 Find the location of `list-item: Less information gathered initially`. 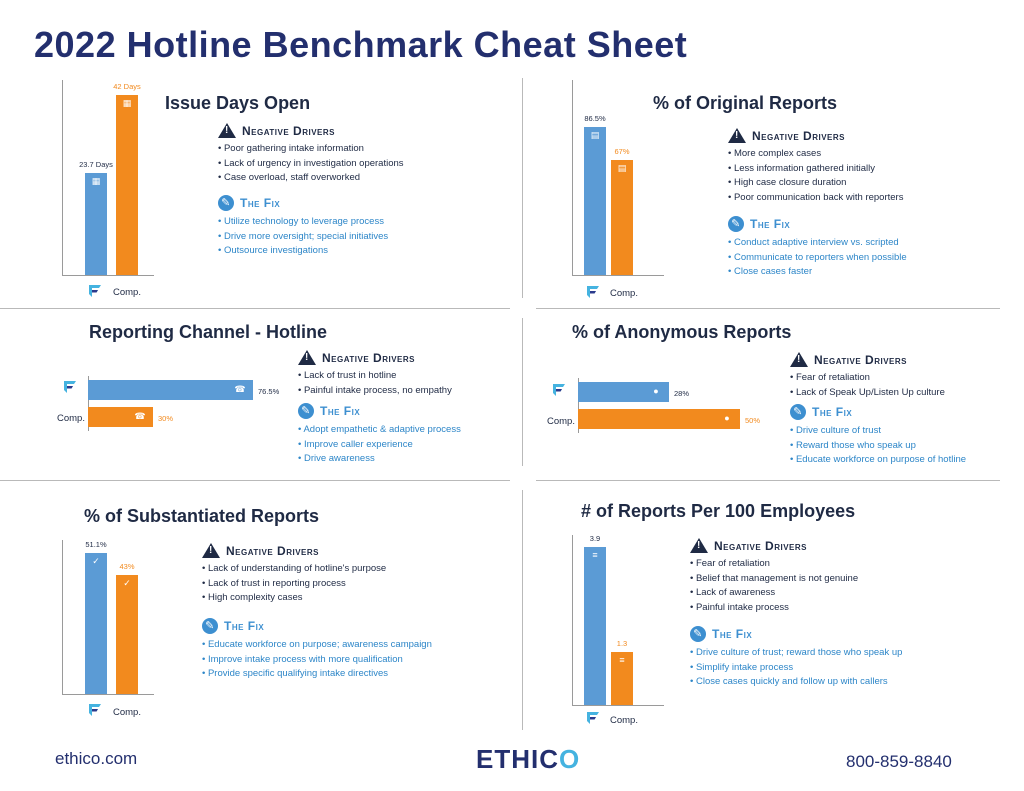

list-item: Less information gathered initially is located at coordinates (815, 169).